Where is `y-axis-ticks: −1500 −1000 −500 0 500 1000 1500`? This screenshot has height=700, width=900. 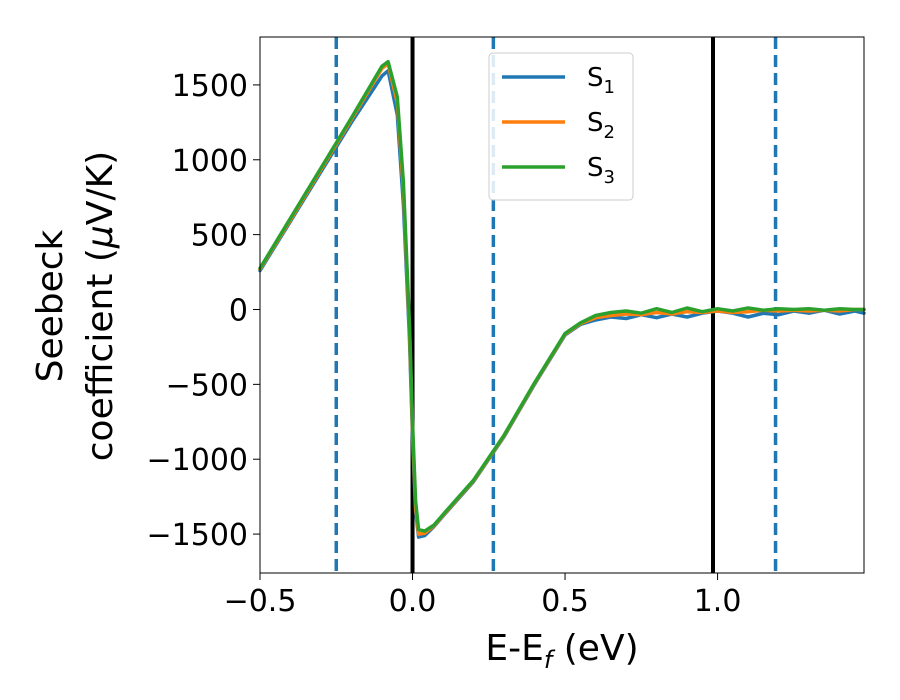
y-axis-ticks: −1500 −1000 −500 0 500 1000 1500 is located at coordinates (203, 311).